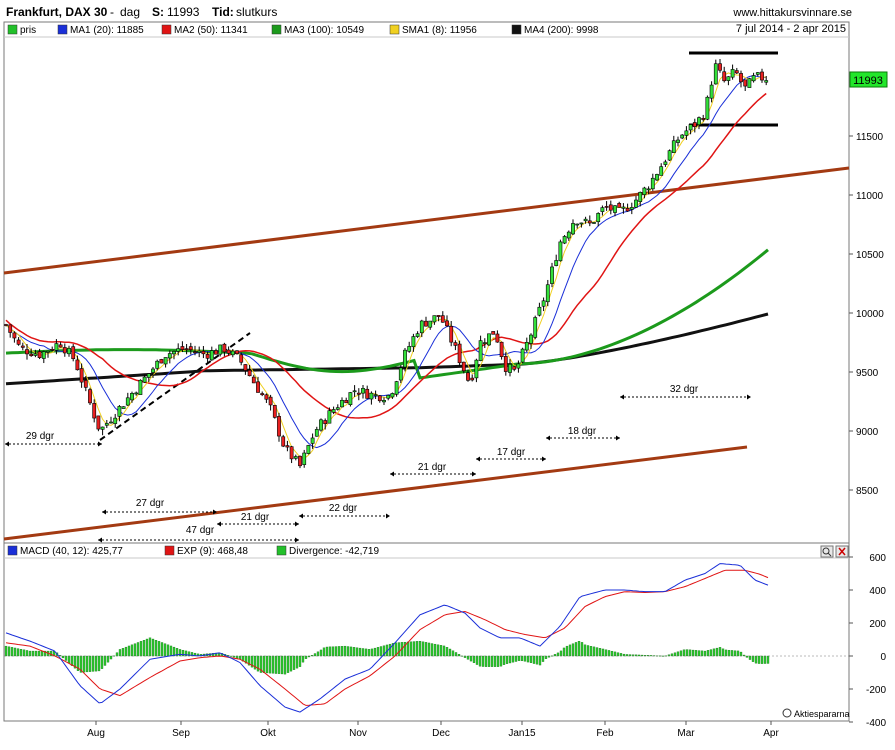 The width and height of the screenshot is (895, 750). I want to click on legend-label: pris, so click(28, 30).